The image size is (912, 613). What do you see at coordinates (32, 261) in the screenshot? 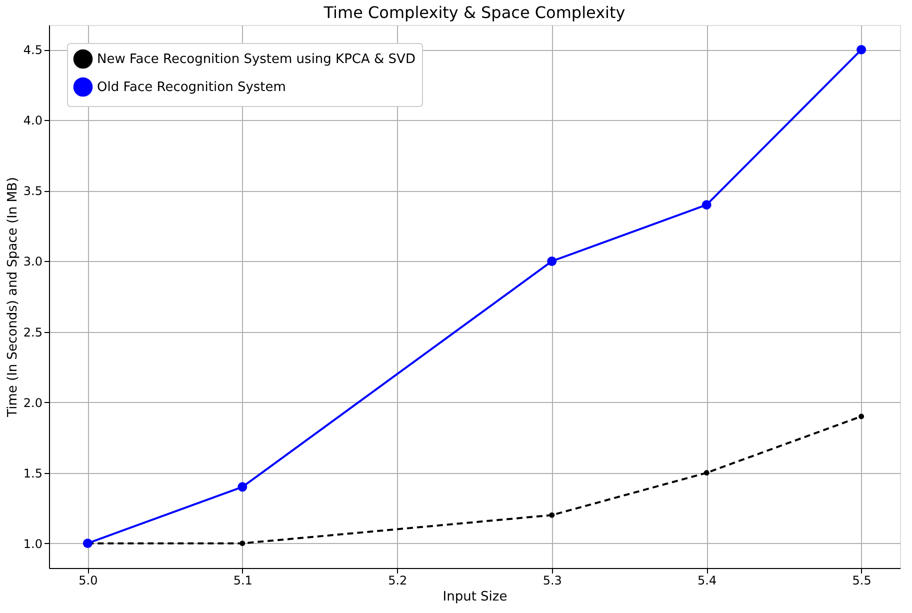
I see `y-tick-label: 3.0` at bounding box center [32, 261].